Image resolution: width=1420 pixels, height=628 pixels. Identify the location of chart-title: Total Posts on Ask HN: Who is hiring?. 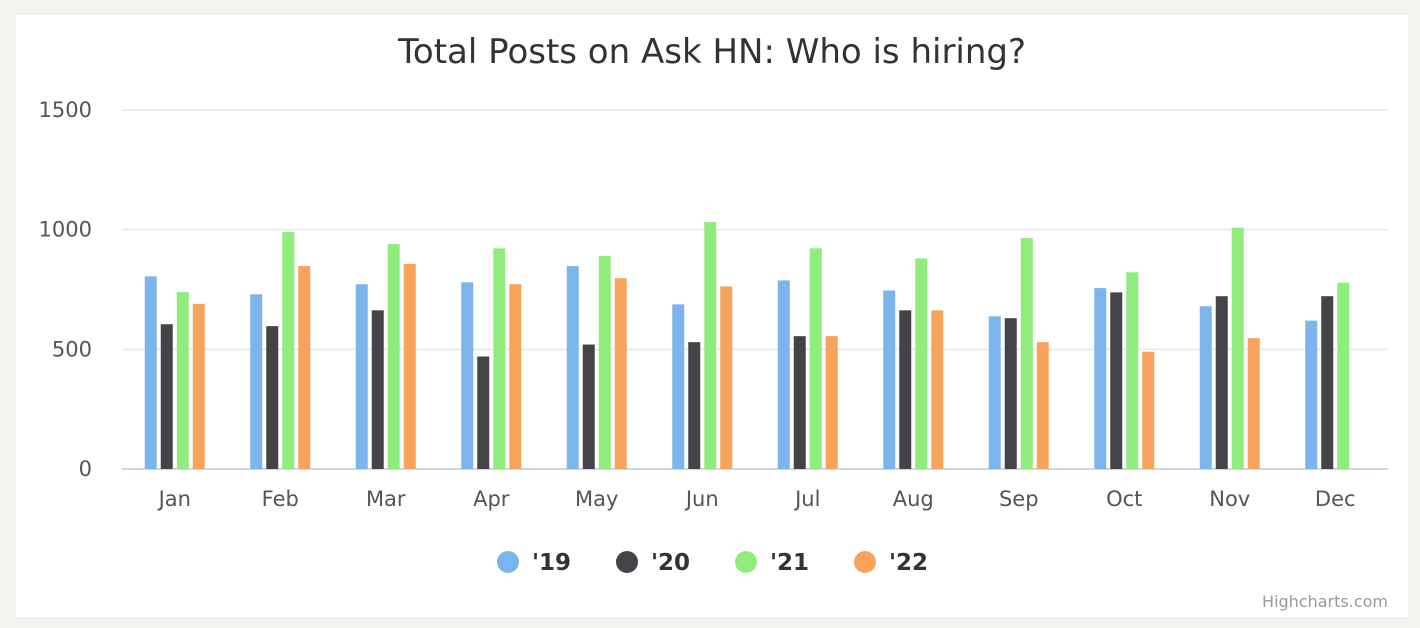
(711, 52).